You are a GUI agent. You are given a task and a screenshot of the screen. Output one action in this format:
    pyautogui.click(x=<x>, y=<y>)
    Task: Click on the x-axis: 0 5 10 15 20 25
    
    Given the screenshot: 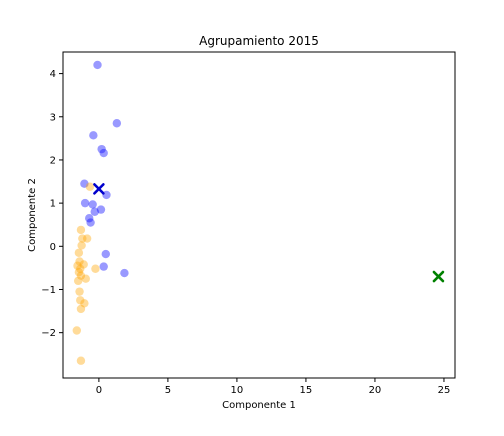 What is the action you would take?
    pyautogui.click(x=273, y=387)
    